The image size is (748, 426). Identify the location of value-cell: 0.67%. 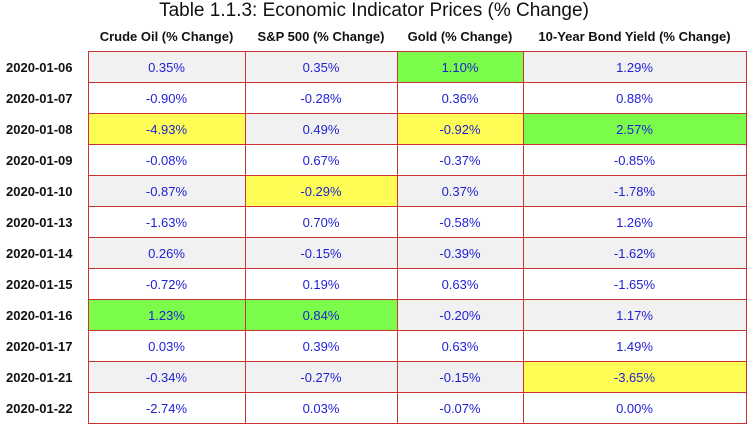
(321, 160).